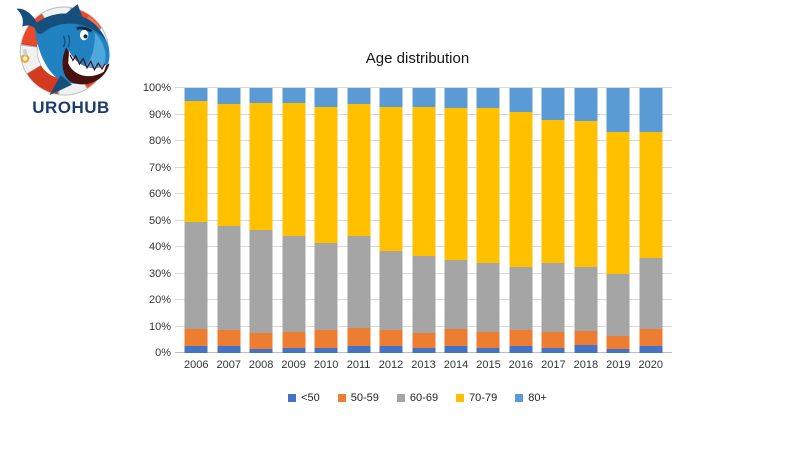 This screenshot has height=450, width=800. I want to click on segment-60-69-2018, so click(586, 298).